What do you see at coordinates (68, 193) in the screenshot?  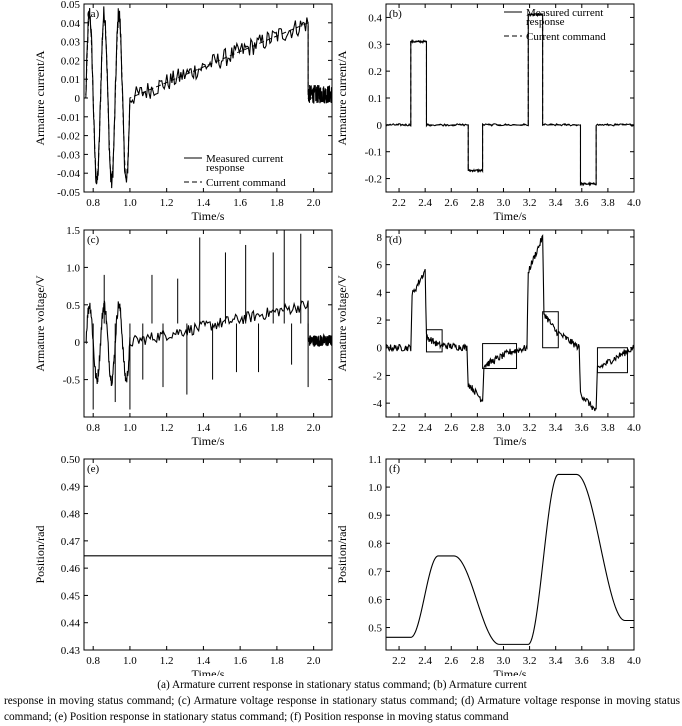 I see `y-tick-label: -0.05` at bounding box center [68, 193].